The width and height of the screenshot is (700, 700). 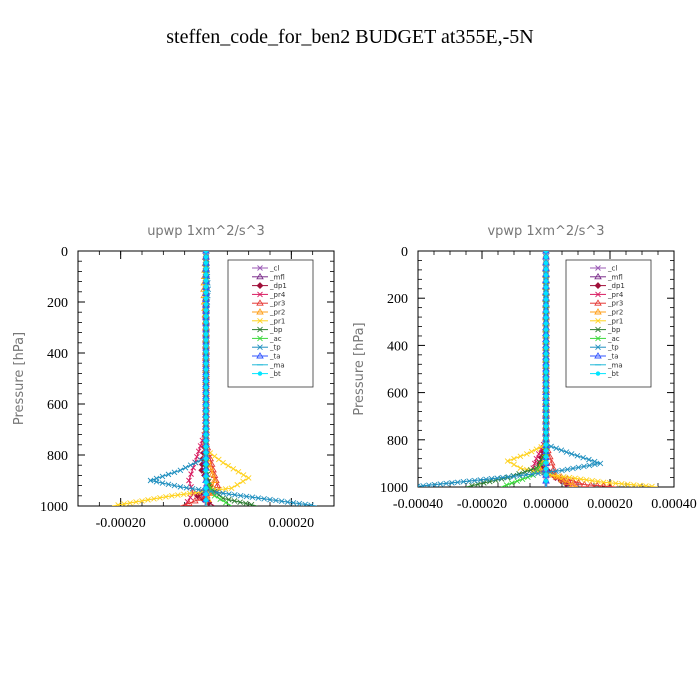 I want to click on y-axis-label: Pressure [hPa], so click(x=19, y=378).